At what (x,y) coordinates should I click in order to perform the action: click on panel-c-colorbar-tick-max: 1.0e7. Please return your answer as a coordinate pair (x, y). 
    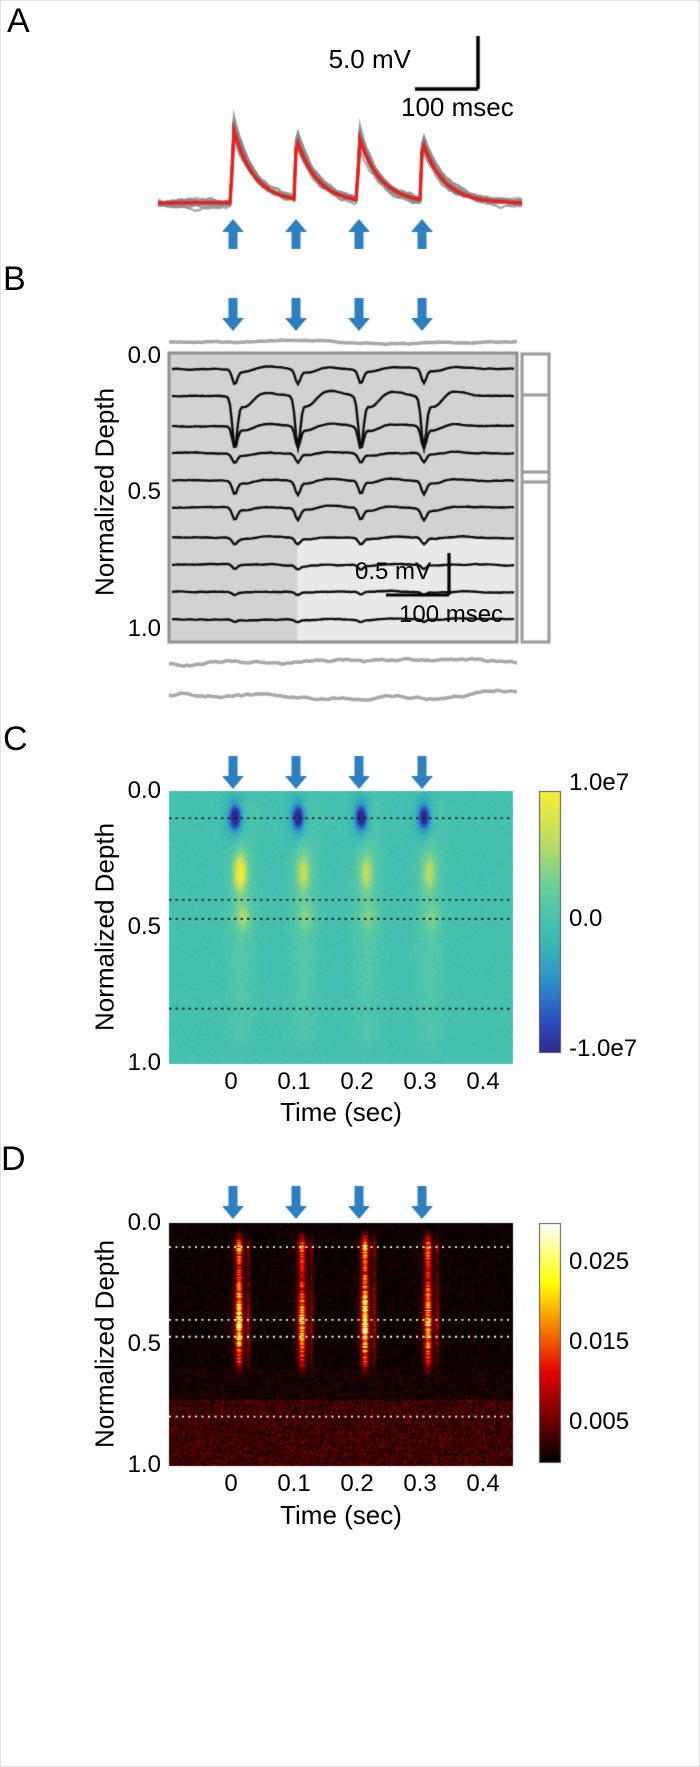
    Looking at the image, I should click on (599, 782).